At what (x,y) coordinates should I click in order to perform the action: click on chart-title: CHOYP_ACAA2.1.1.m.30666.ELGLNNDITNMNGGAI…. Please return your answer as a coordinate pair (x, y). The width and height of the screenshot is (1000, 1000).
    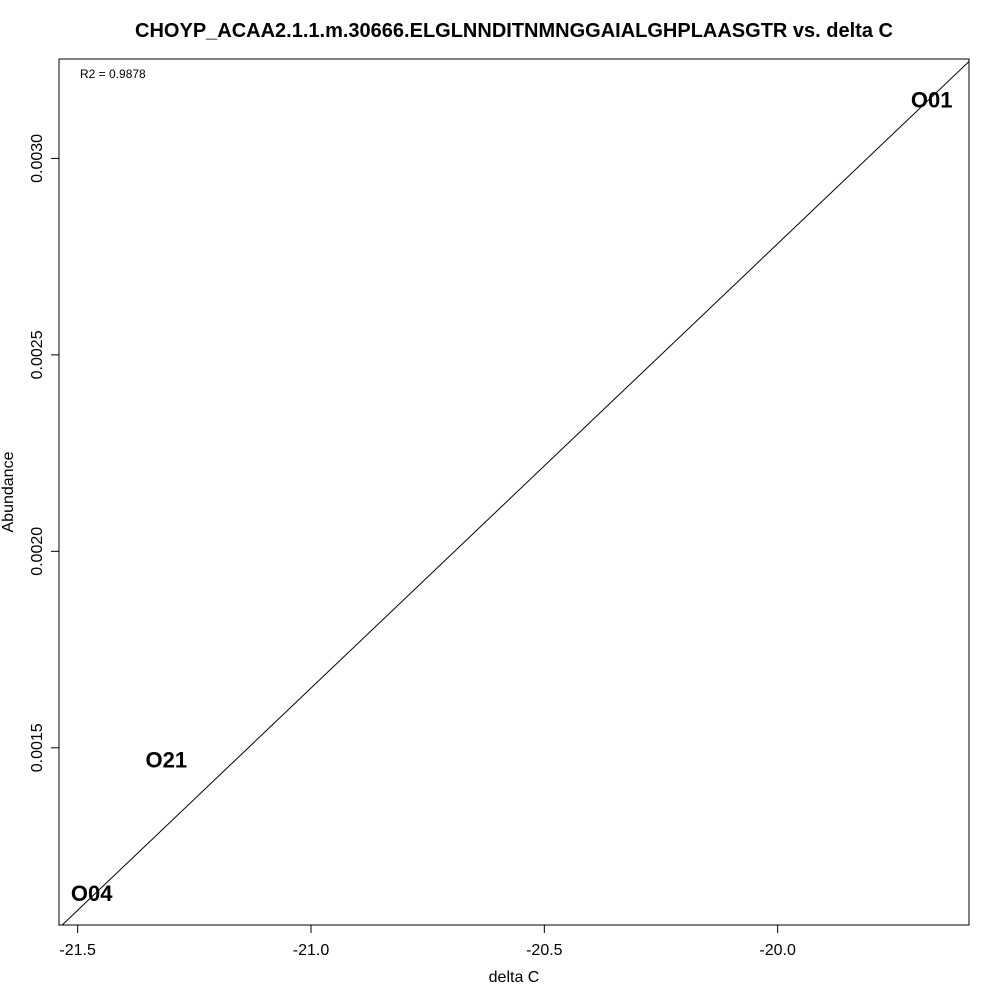
    Looking at the image, I should click on (514, 31).